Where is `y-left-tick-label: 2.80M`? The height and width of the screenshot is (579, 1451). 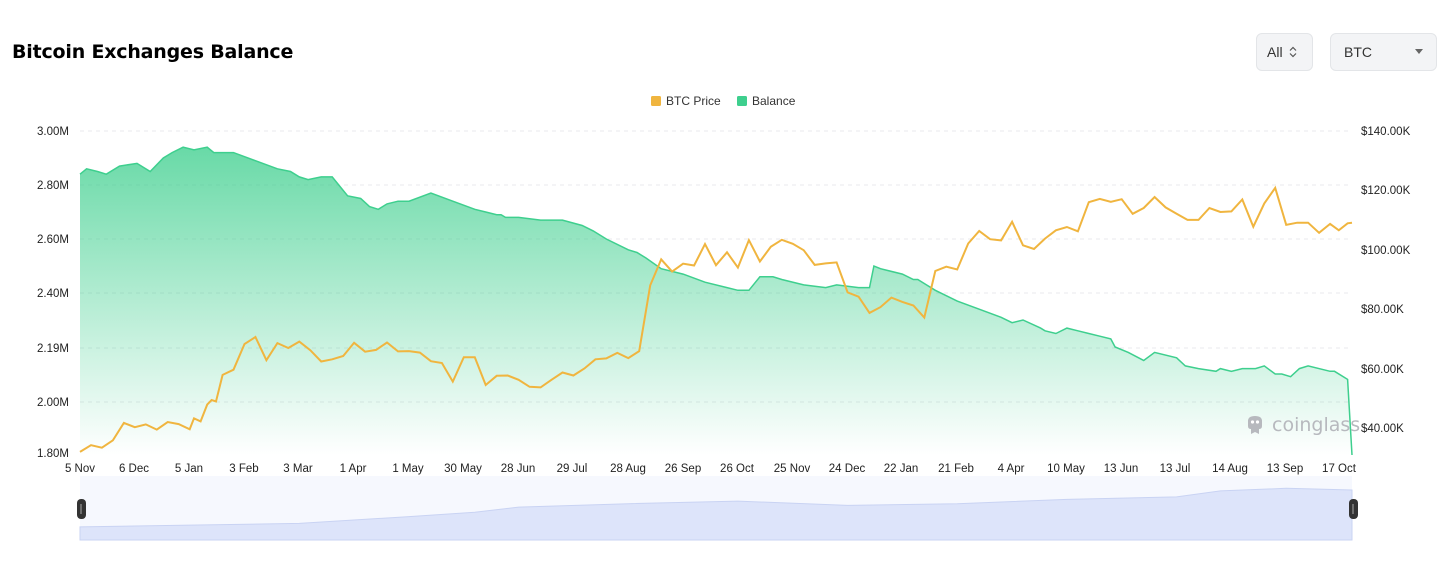 y-left-tick-label: 2.80M is located at coordinates (53, 186).